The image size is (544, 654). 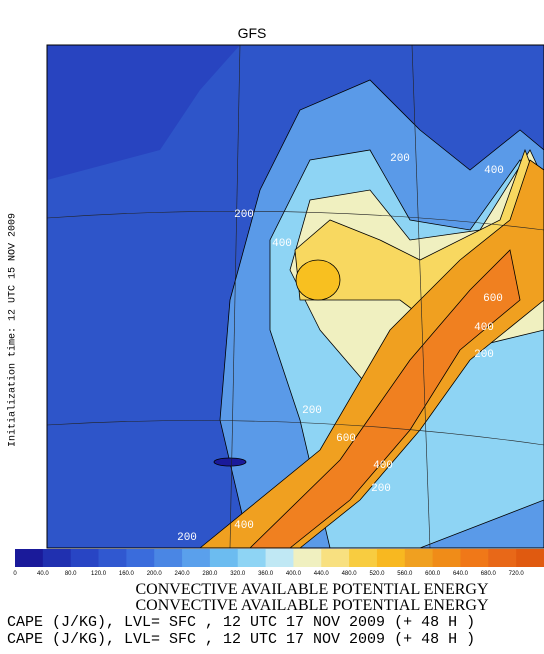 I want to click on colorbar-label: 480.0, so click(x=350, y=574).